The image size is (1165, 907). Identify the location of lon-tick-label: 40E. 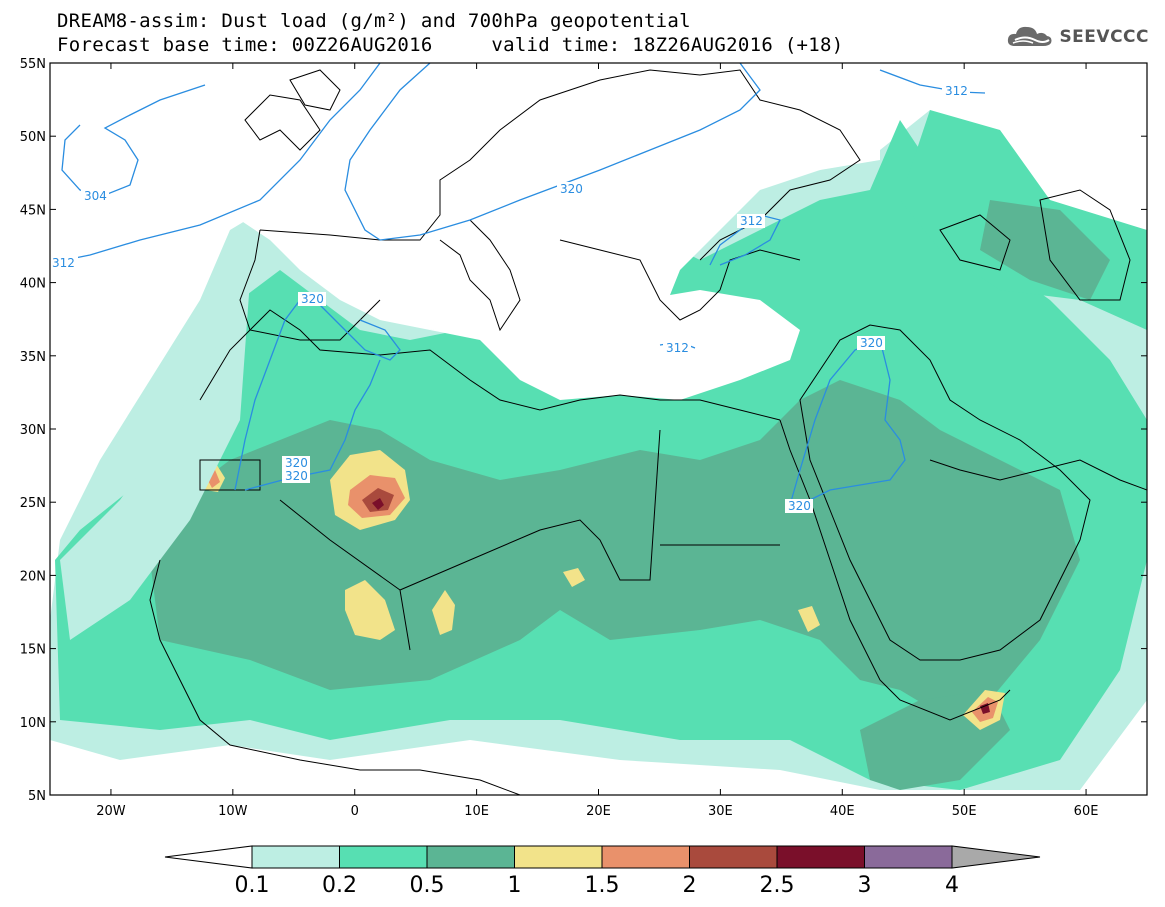
(842, 811).